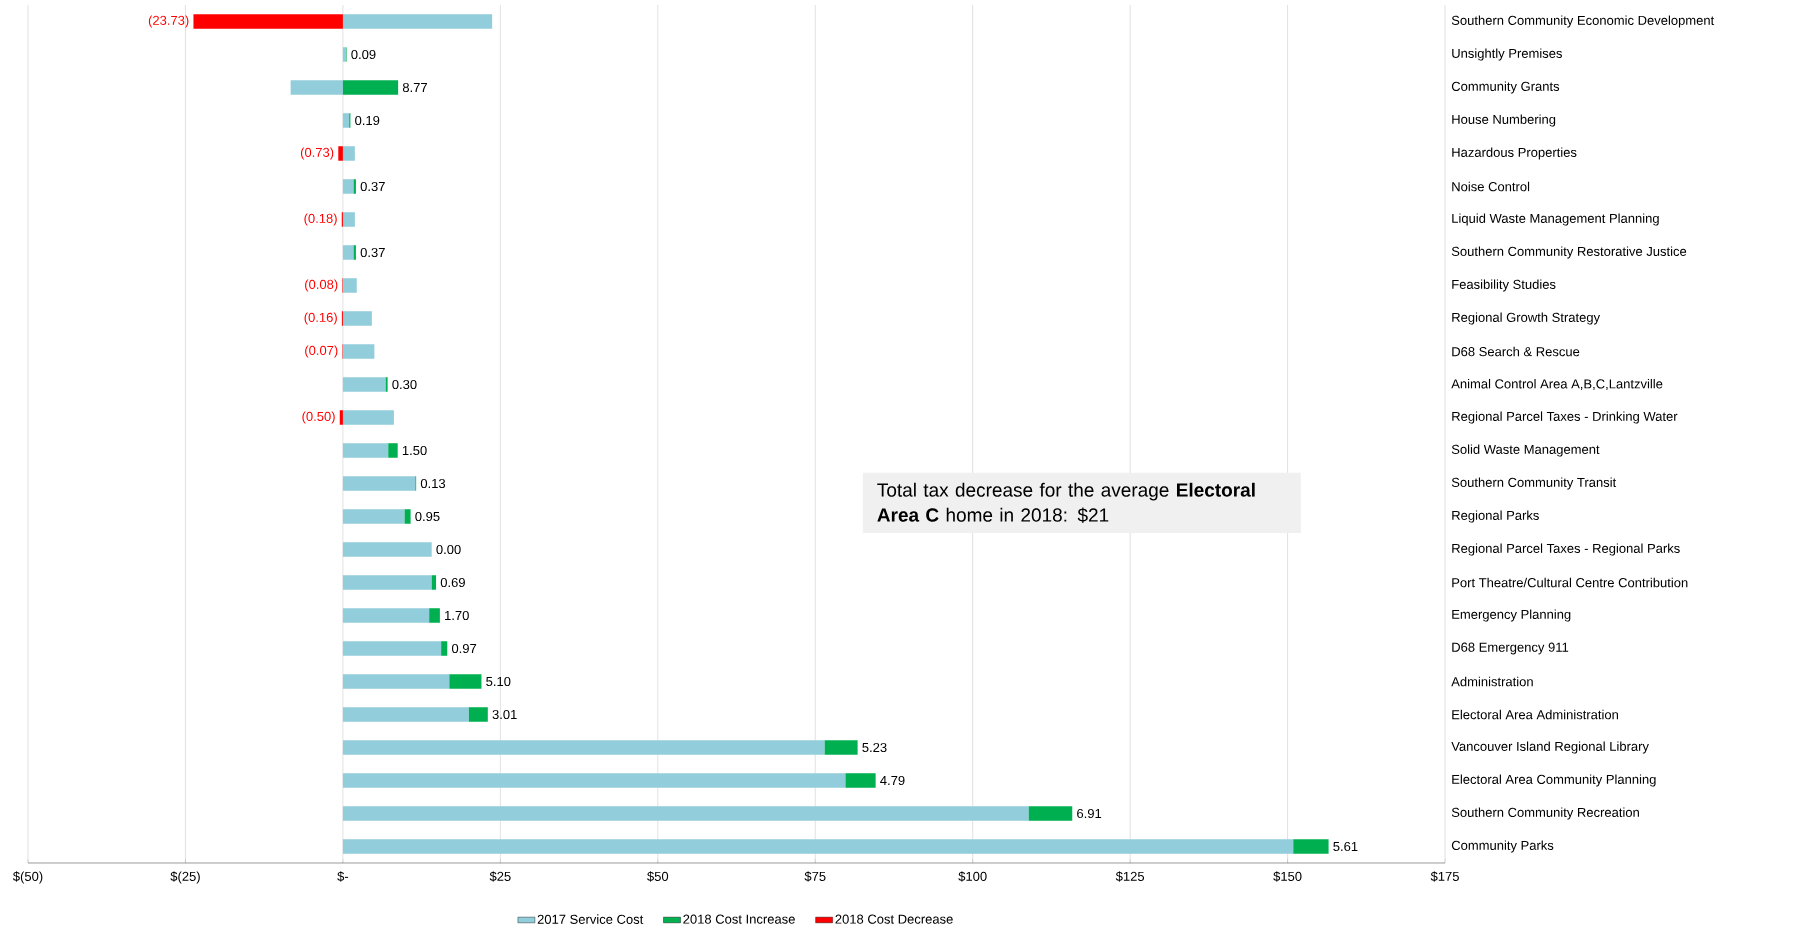 Image resolution: width=1817 pixels, height=938 pixels. I want to click on y-tick-label: D68 Emergency 911, so click(1510, 648).